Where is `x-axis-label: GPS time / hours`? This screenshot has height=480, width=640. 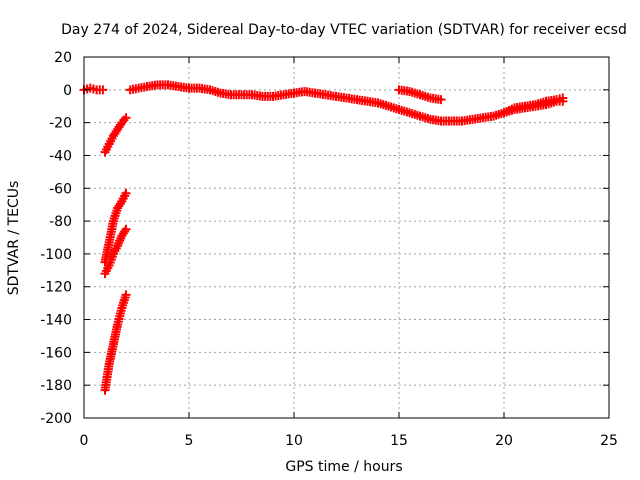
x-axis-label: GPS time / hours is located at coordinates (343, 467).